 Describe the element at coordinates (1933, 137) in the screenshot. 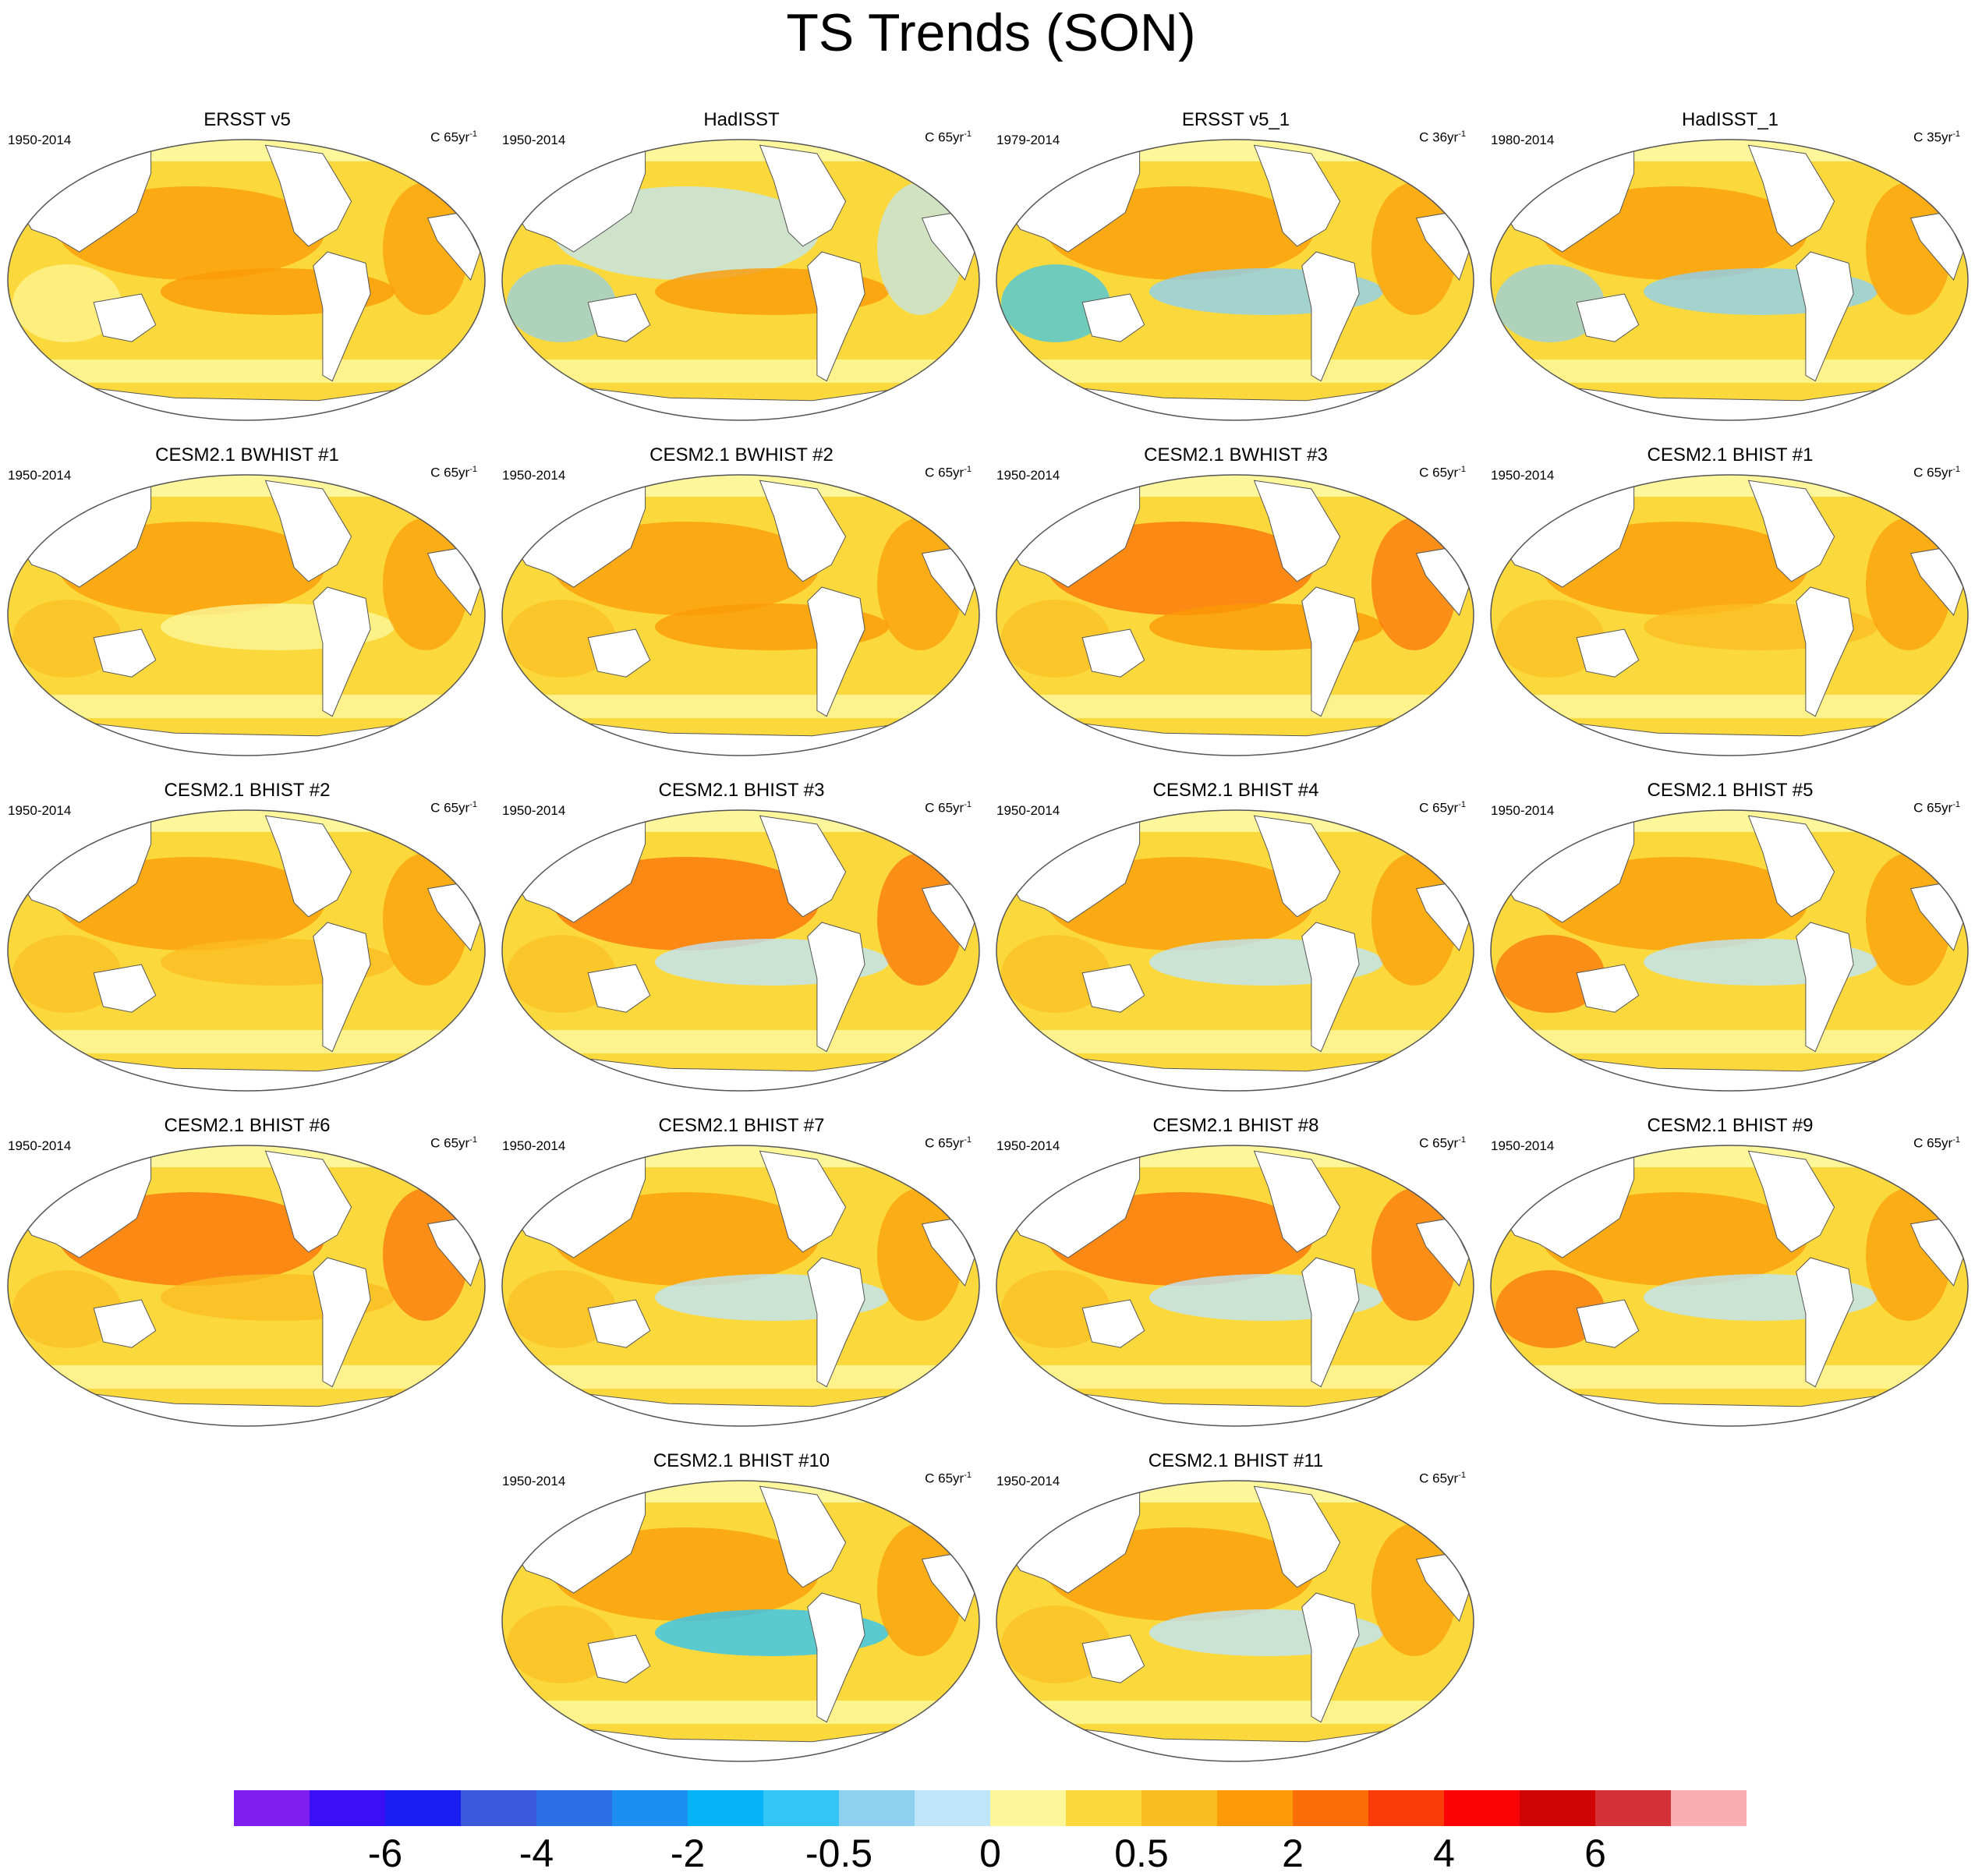

I see `units-text: C 35yr` at that location.